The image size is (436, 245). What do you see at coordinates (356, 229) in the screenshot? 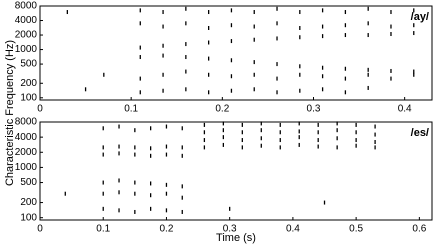
I see `x-tick-label: 0.5` at bounding box center [356, 229].